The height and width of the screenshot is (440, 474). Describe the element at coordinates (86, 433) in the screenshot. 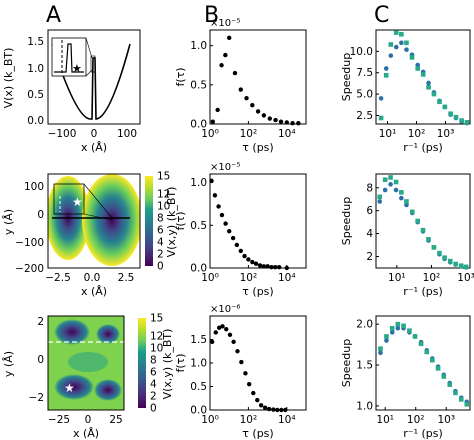

I see `x-axis-label: x (Å)` at that location.